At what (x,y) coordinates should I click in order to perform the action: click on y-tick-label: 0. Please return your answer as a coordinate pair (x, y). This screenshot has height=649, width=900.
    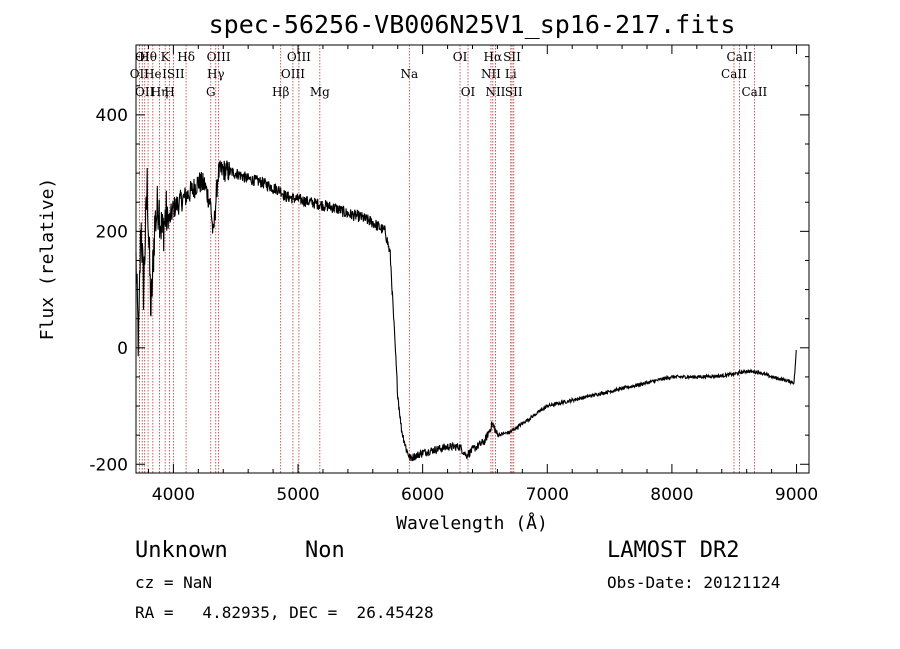
    Looking at the image, I should click on (122, 349).